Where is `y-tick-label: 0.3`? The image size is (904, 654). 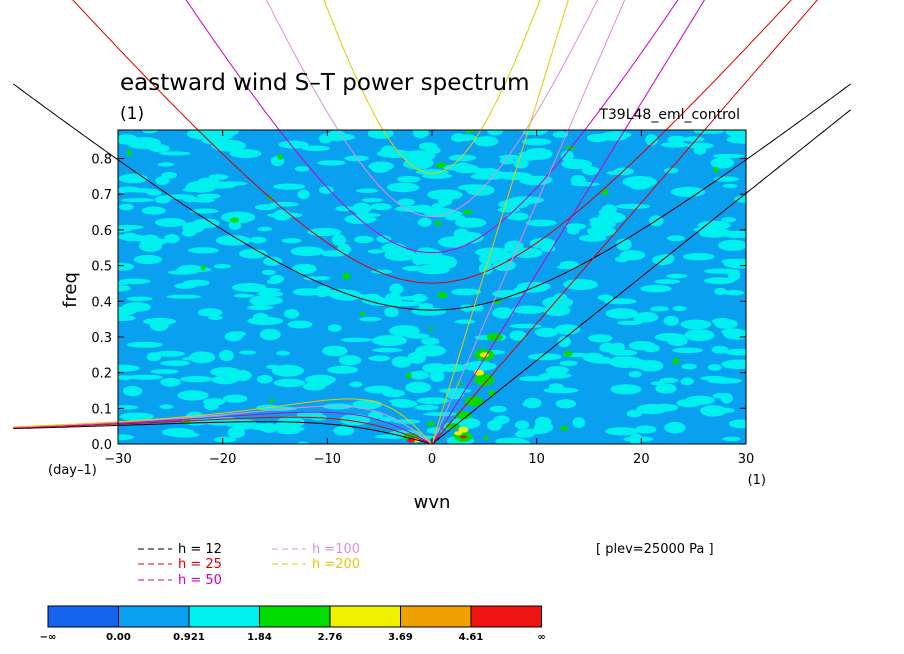
y-tick-label: 0.3 is located at coordinates (101, 338).